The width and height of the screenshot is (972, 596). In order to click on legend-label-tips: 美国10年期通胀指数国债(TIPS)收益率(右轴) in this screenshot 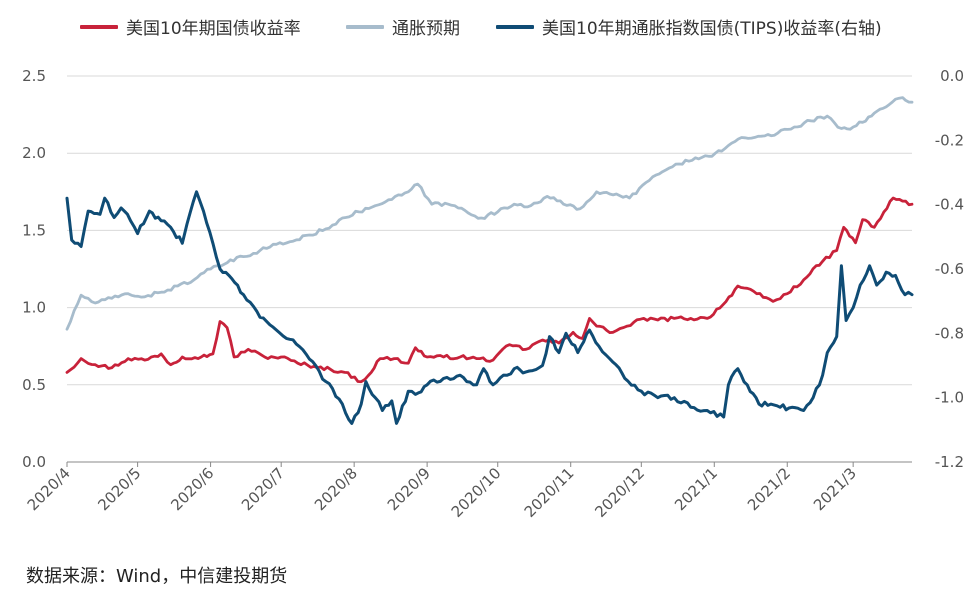, I will do `click(712, 29)`.